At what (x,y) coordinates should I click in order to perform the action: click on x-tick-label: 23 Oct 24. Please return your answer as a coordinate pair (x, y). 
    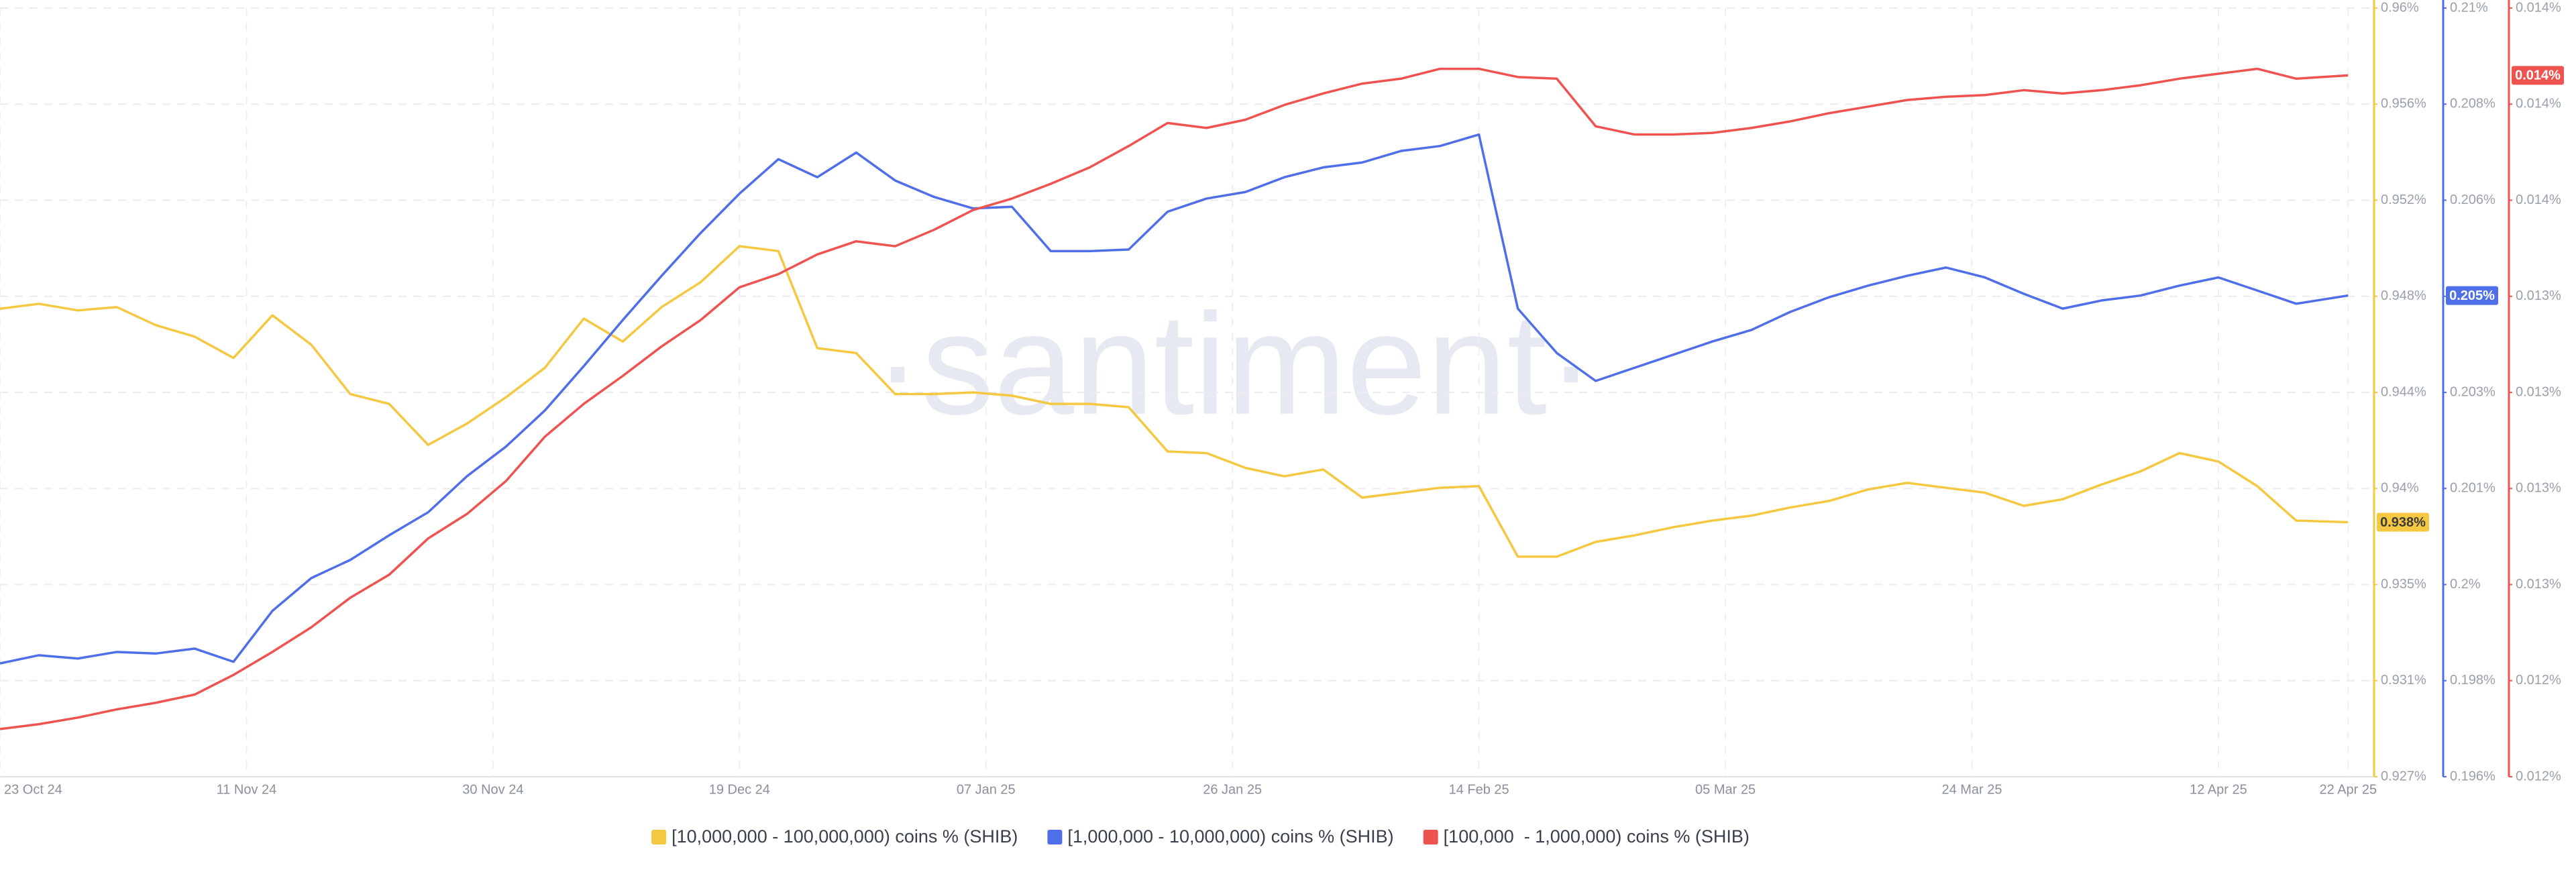
    Looking at the image, I should click on (33, 790).